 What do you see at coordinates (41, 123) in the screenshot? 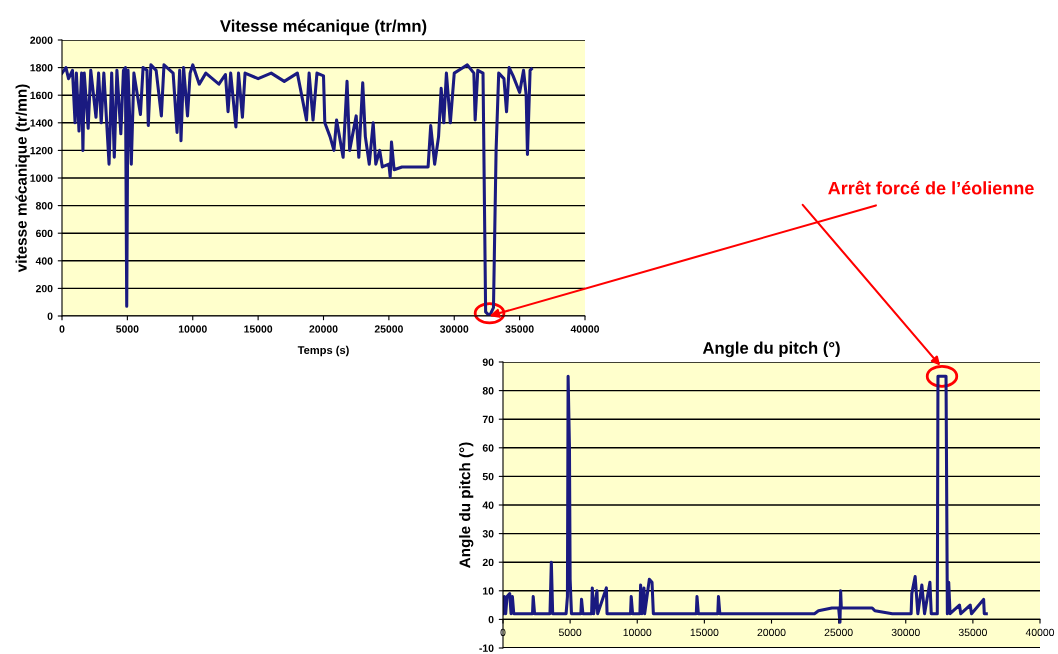
I see `y-tick-label: 1400` at bounding box center [41, 123].